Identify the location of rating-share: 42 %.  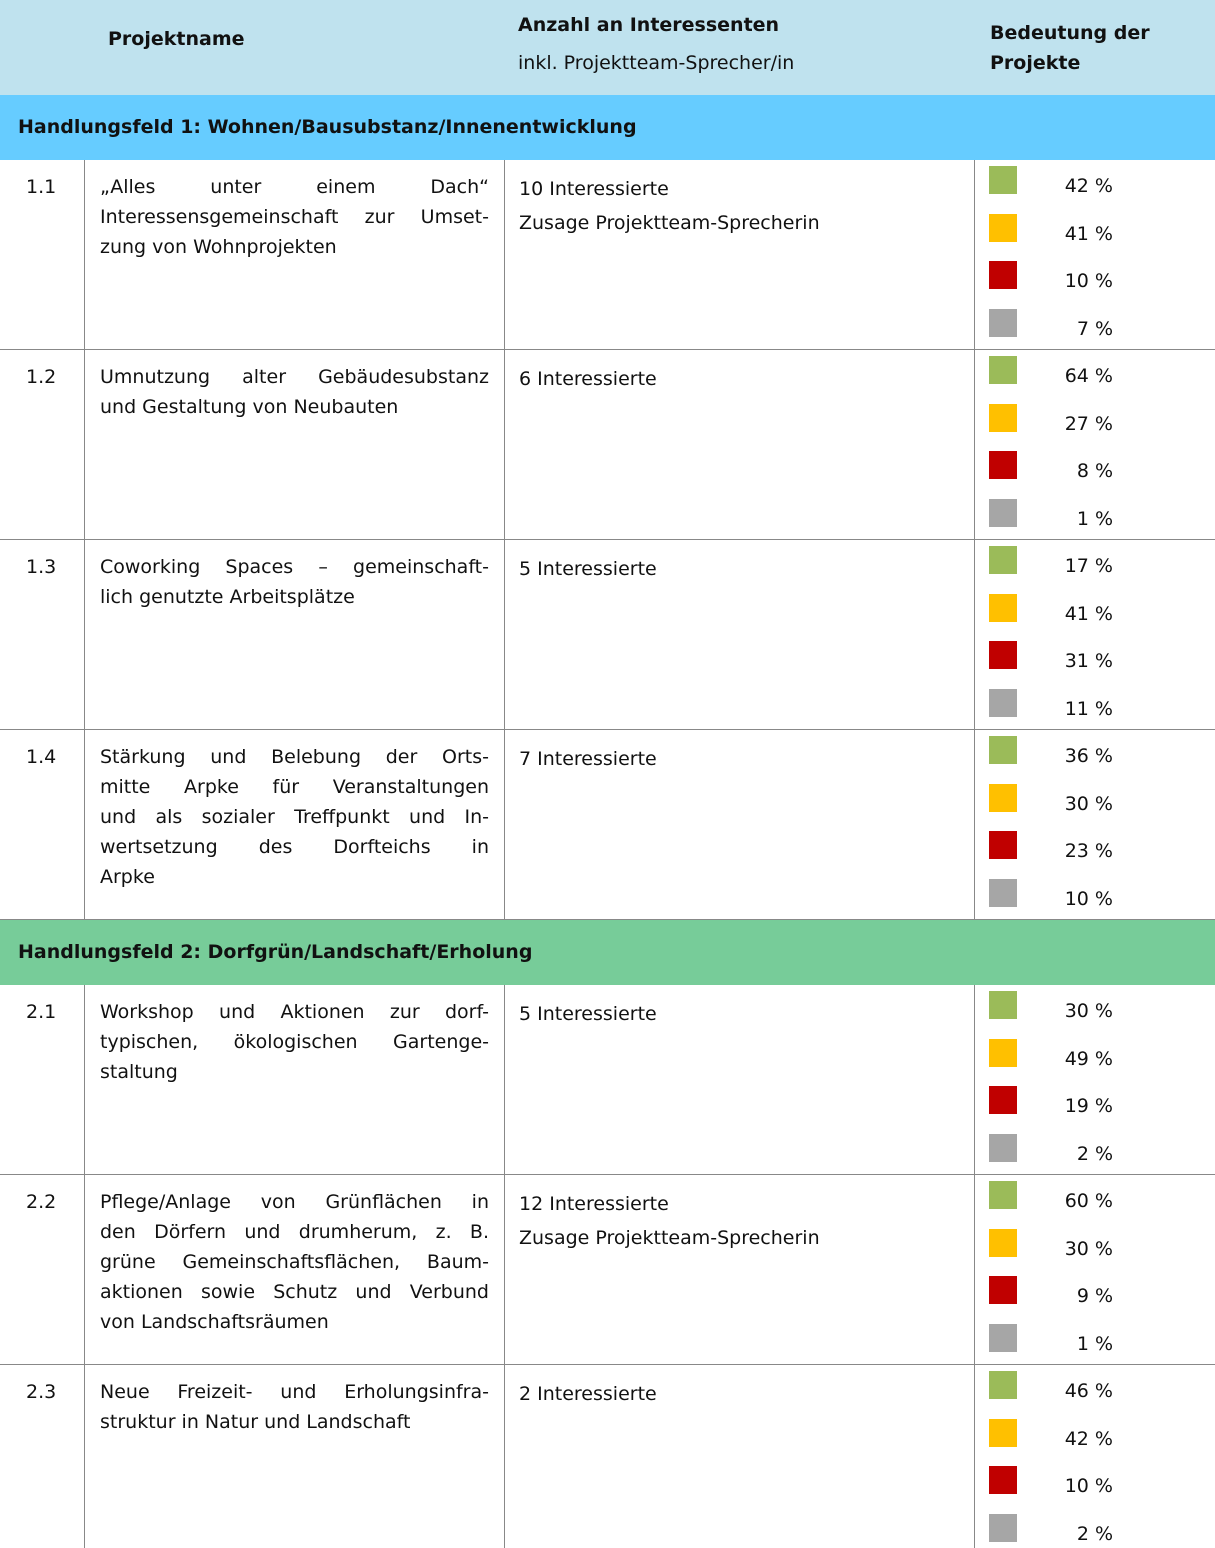
(1088, 186).